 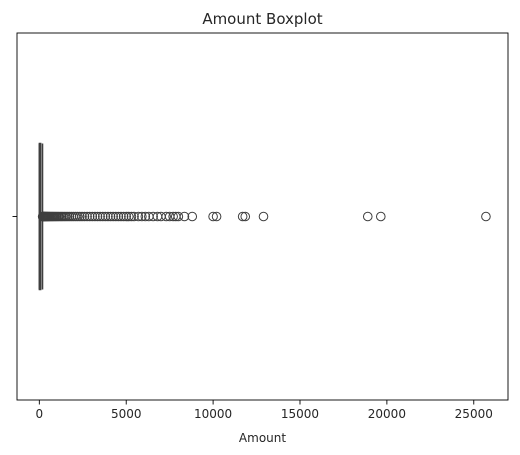 I want to click on chart-title: Amount Boxplot, so click(x=262, y=19).